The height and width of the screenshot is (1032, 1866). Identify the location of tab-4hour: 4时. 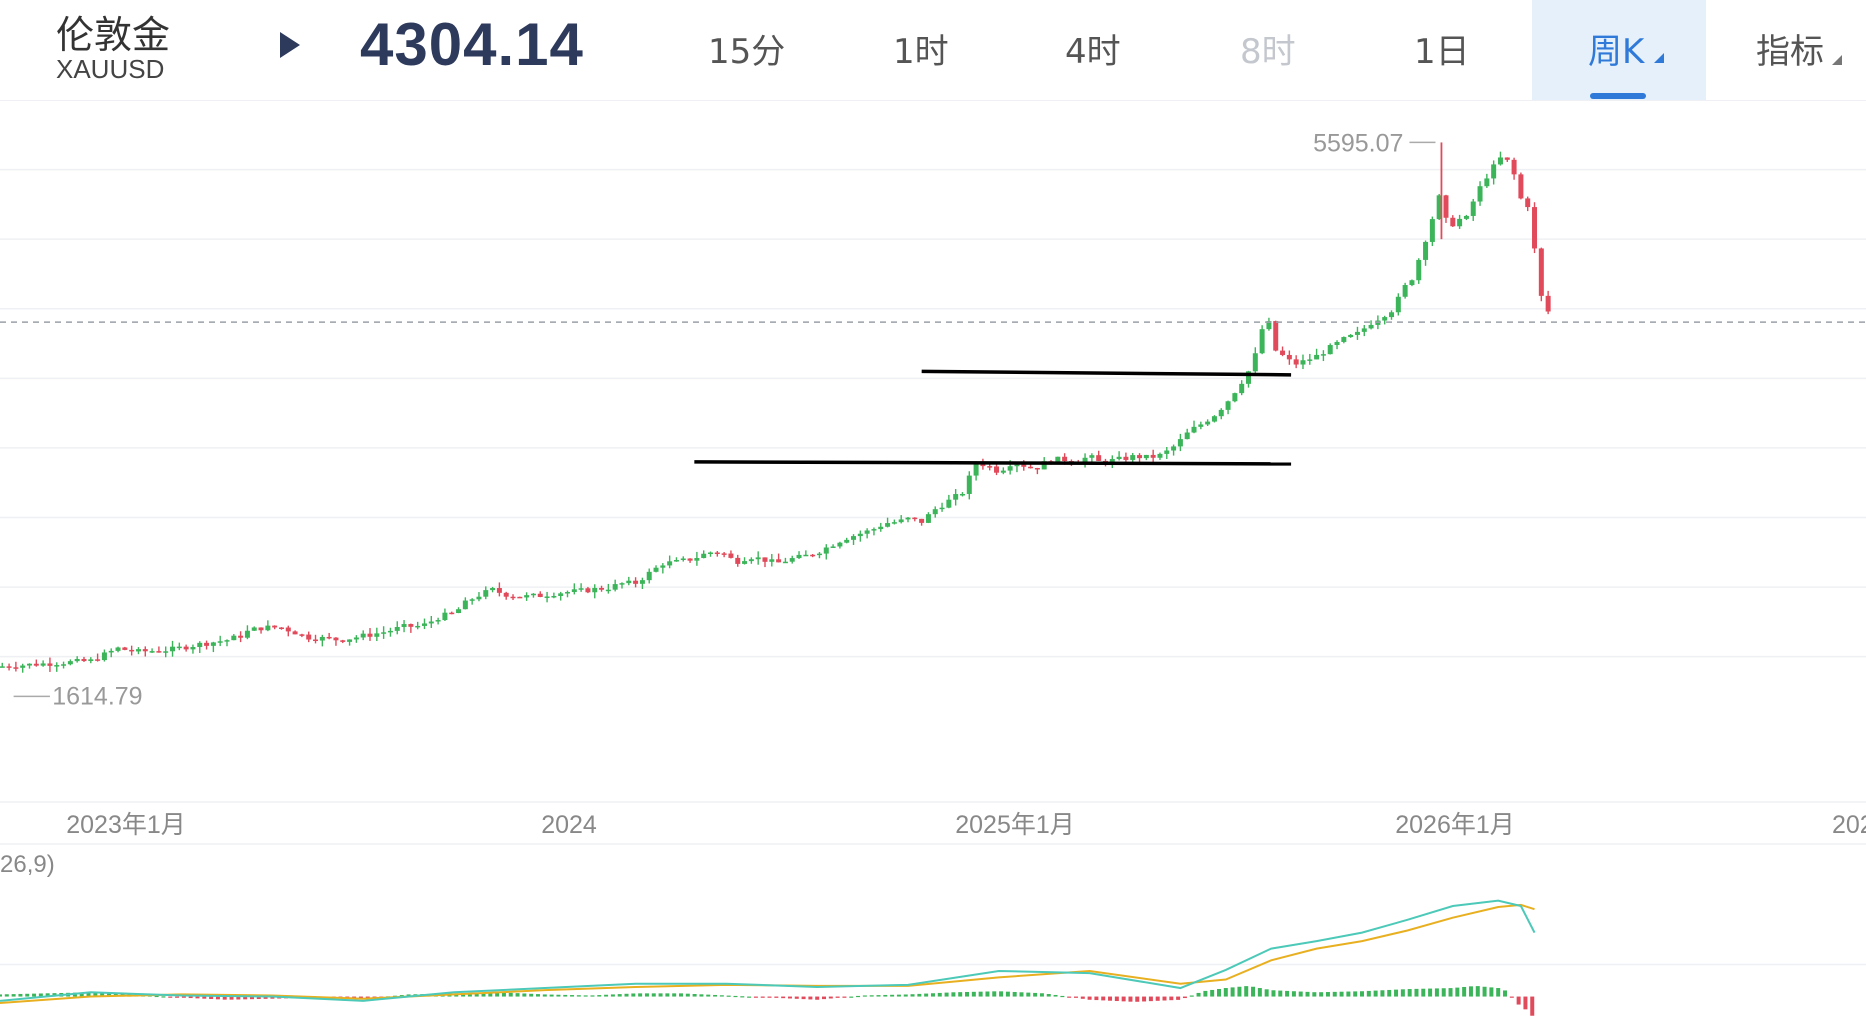
(1093, 52).